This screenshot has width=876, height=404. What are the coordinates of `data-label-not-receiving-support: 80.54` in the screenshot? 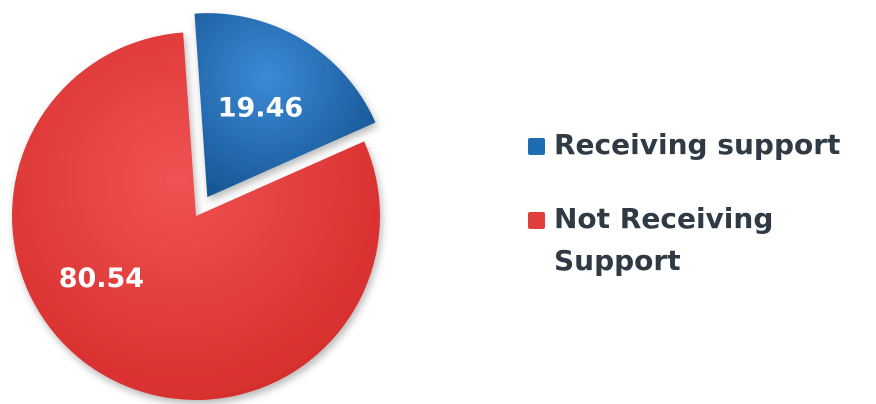 It's located at (101, 278).